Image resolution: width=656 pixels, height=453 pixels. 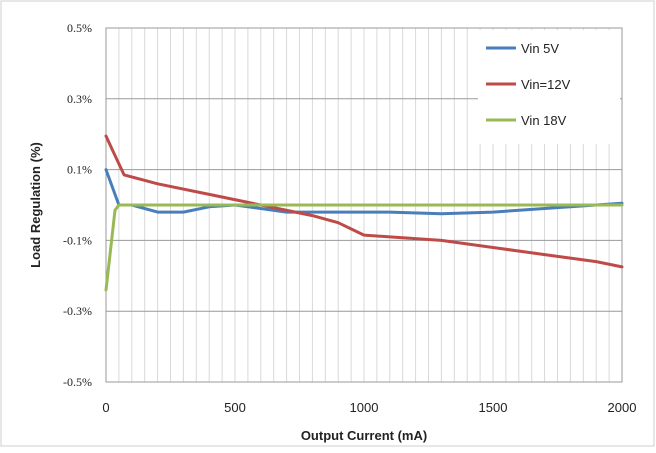 I want to click on series-line, so click(x=364, y=192).